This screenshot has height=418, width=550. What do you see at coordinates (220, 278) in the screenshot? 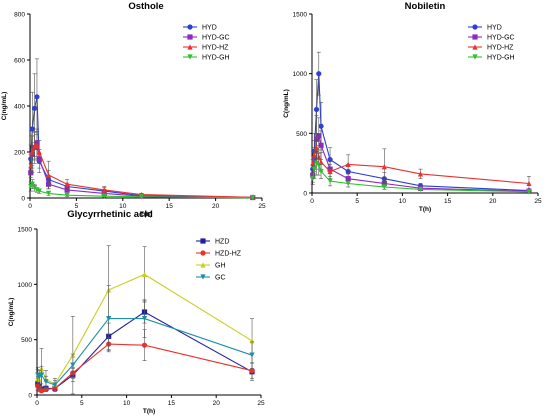
I see `legend-label: GC` at bounding box center [220, 278].